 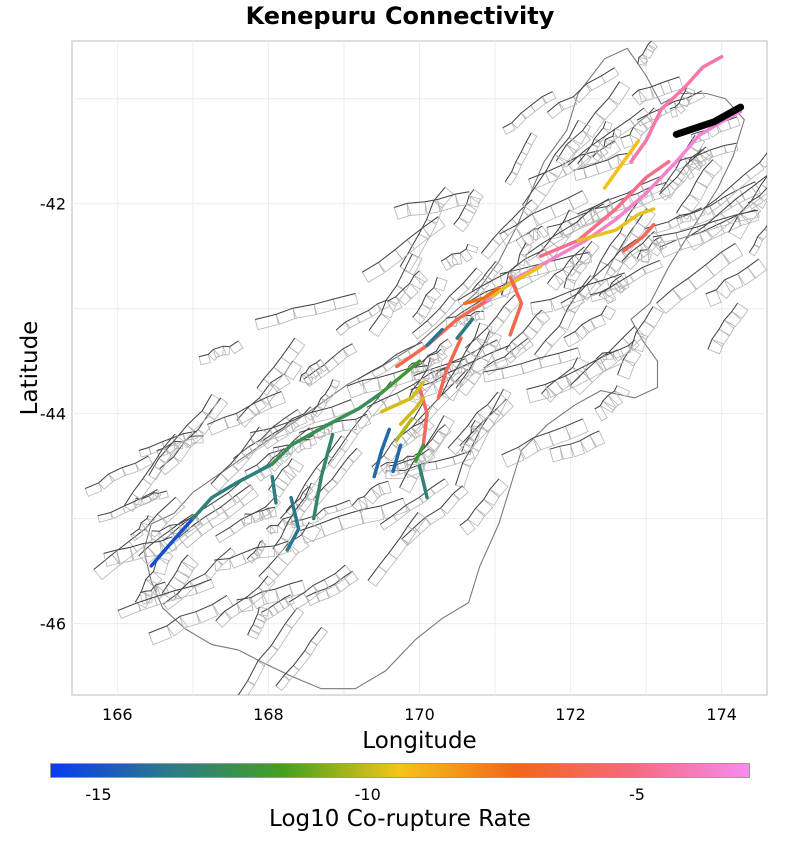 I want to click on rupture-waitaki-teal, so click(x=423, y=482).